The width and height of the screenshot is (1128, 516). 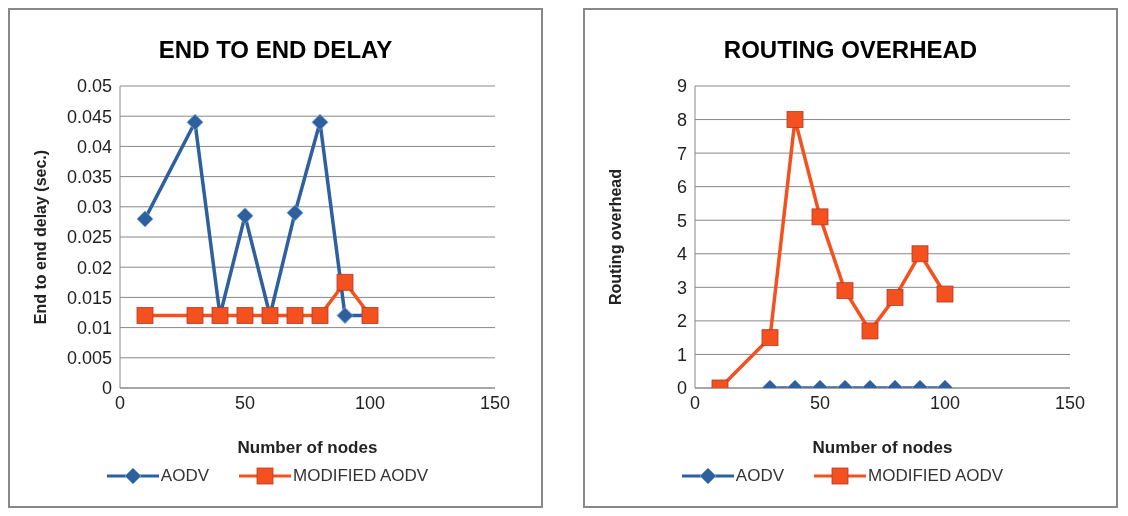 I want to click on y-tick-label: 0.035, so click(x=89, y=176).